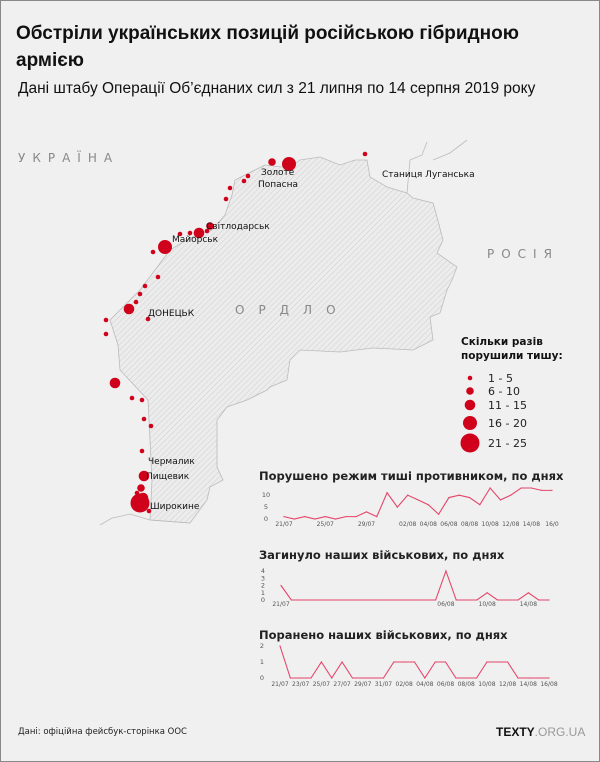 The height and width of the screenshot is (762, 600). I want to click on data-source: Дані: офіційна фейсбук-сторінка ООС, so click(102, 732).